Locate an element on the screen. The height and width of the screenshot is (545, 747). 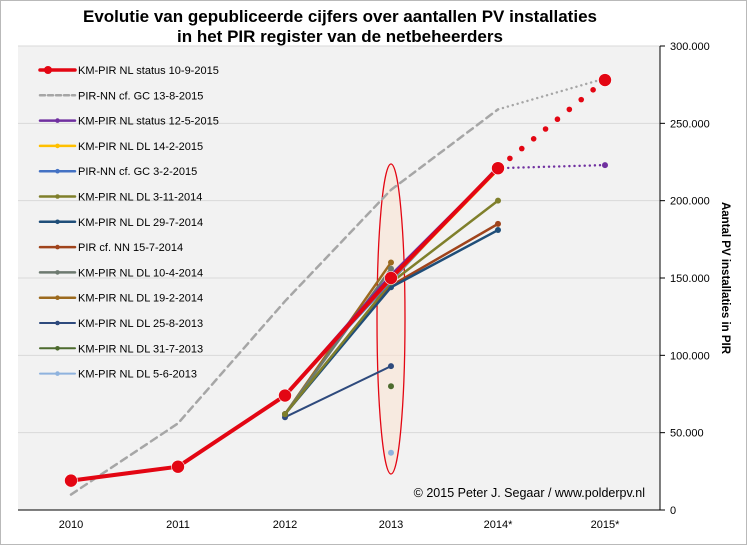
legend-label: KM-PIR NL DL 31-7-2013 is located at coordinates (140, 349).